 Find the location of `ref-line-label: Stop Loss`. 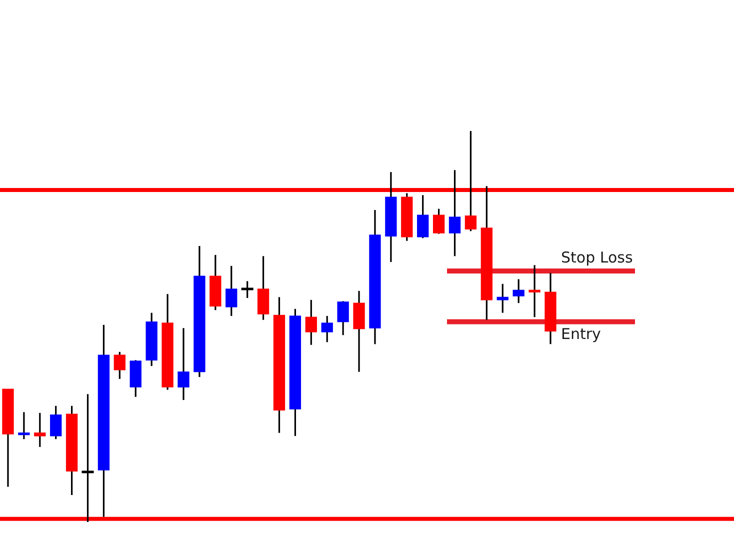

ref-line-label: Stop Loss is located at coordinates (597, 257).